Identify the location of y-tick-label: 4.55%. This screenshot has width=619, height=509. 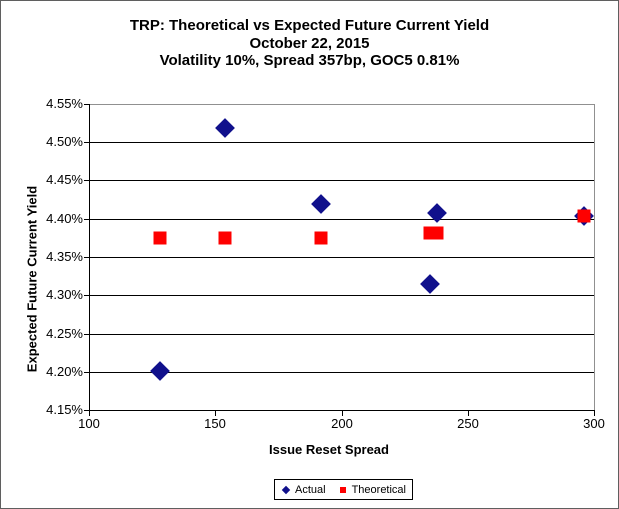
(64, 103).